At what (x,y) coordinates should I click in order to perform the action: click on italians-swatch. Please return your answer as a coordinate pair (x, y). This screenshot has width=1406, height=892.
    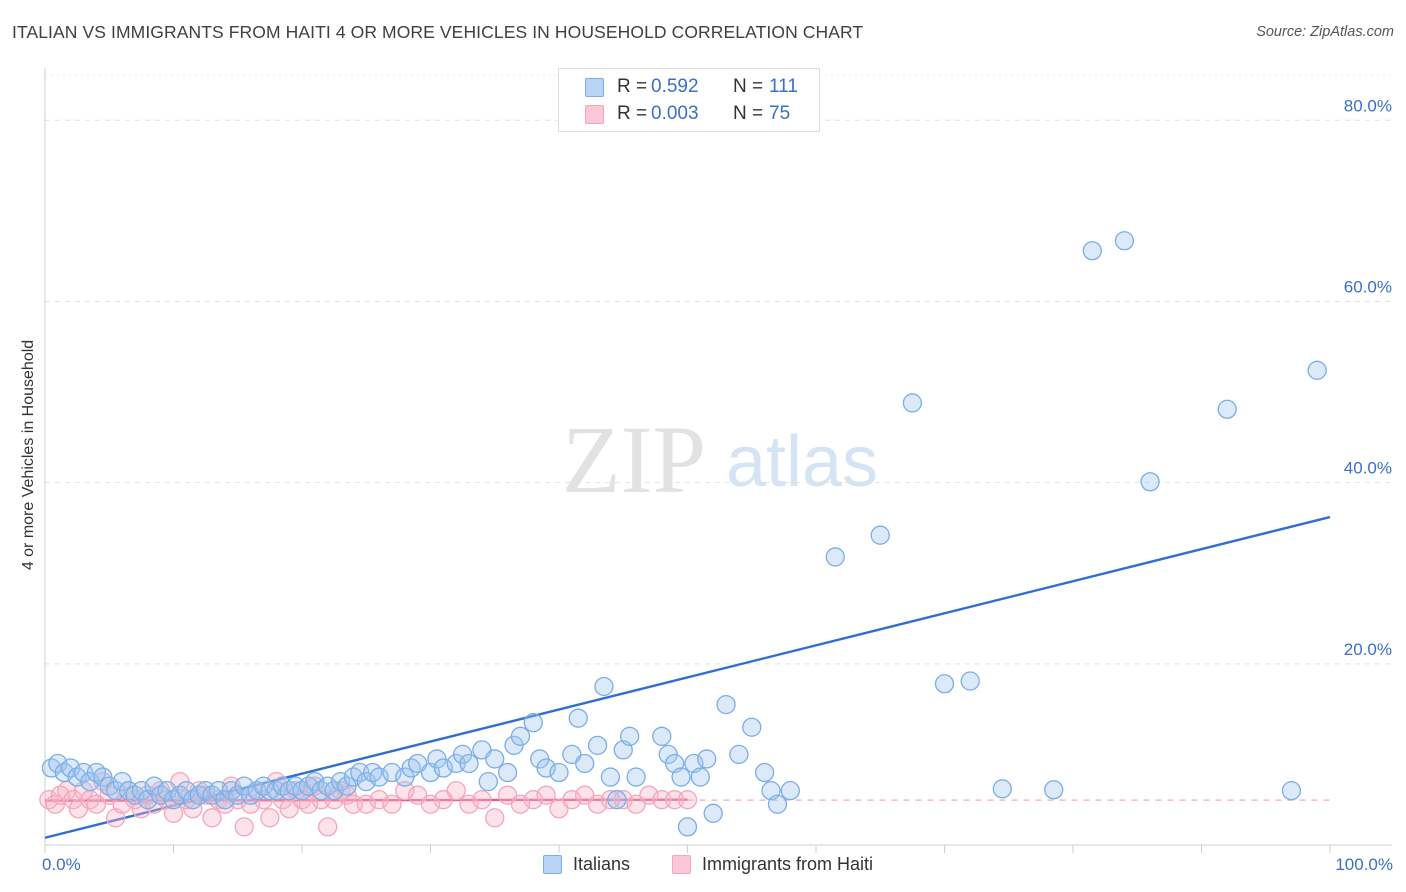
    Looking at the image, I should click on (594, 87).